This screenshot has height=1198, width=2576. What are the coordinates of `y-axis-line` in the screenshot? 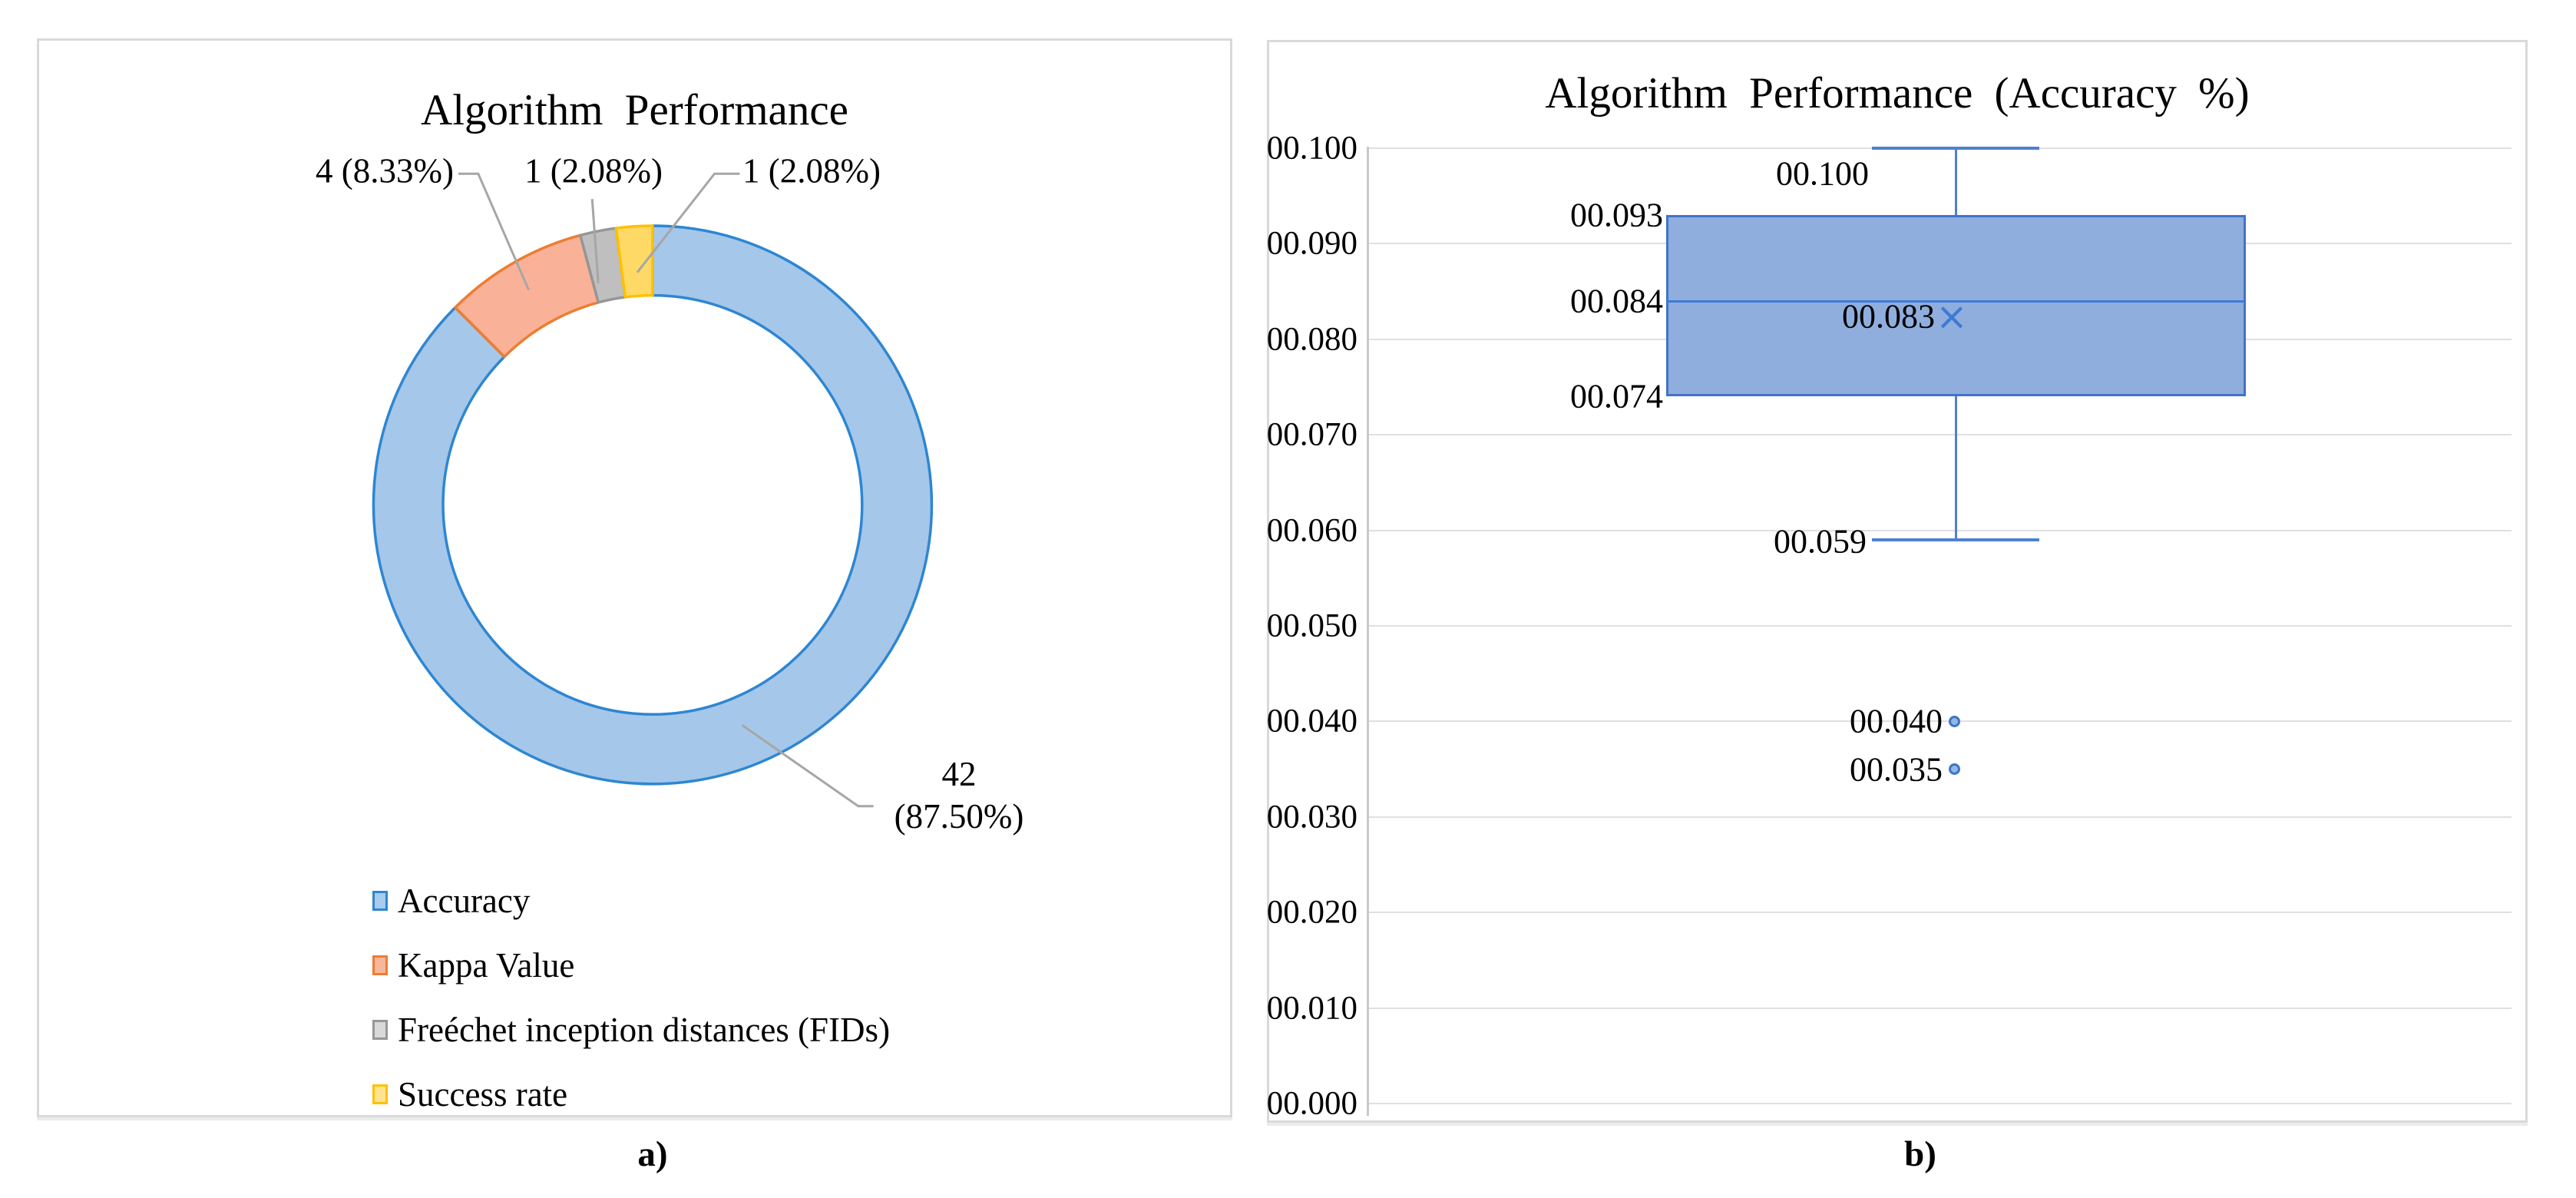 It's located at (1368, 631).